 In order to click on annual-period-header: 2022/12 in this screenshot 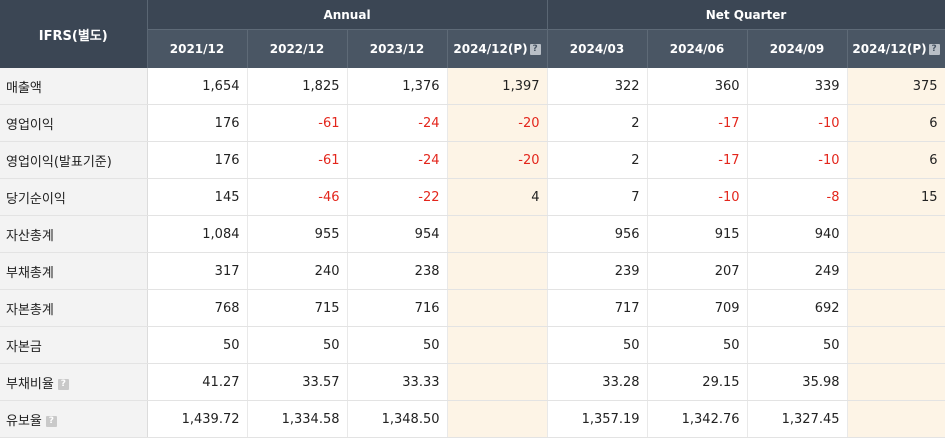, I will do `click(297, 48)`.